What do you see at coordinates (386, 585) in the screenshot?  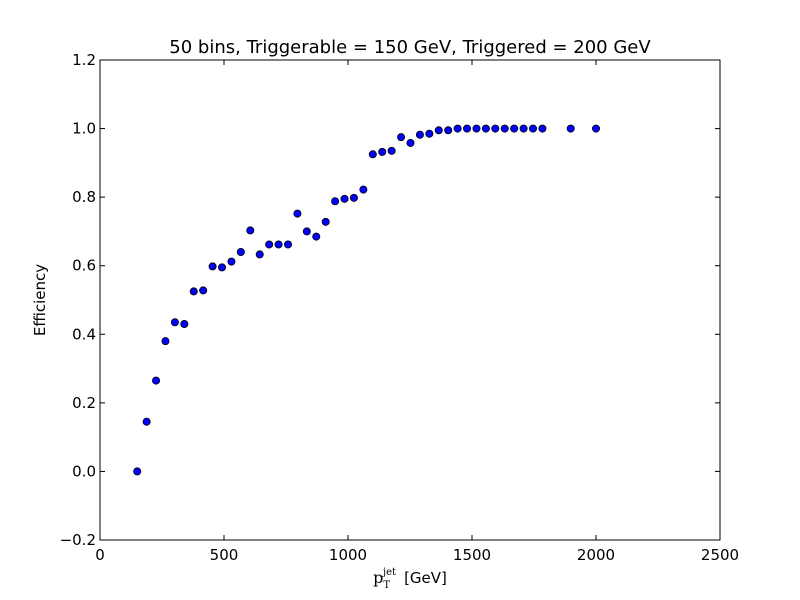 I see `x-axis-label-sub: T` at bounding box center [386, 585].